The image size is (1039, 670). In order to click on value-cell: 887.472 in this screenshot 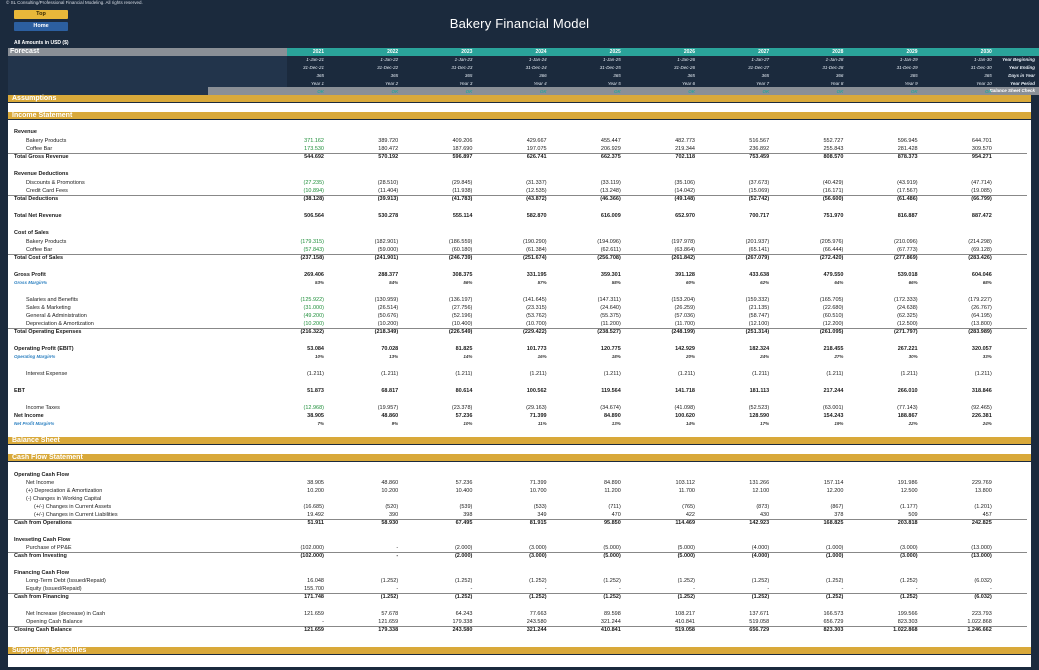, I will do `click(981, 216)`.